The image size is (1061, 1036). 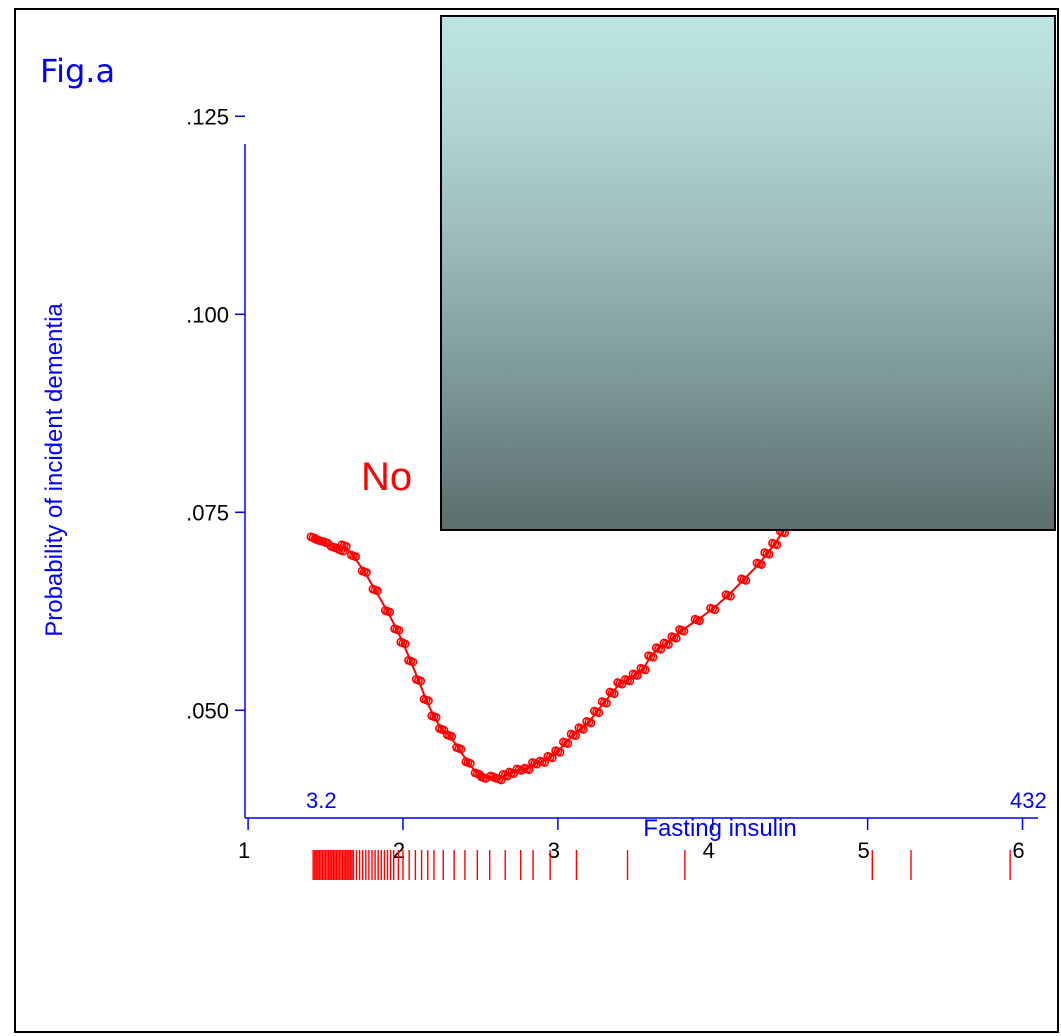 What do you see at coordinates (709, 850) in the screenshot?
I see `x-tick-label: 4` at bounding box center [709, 850].